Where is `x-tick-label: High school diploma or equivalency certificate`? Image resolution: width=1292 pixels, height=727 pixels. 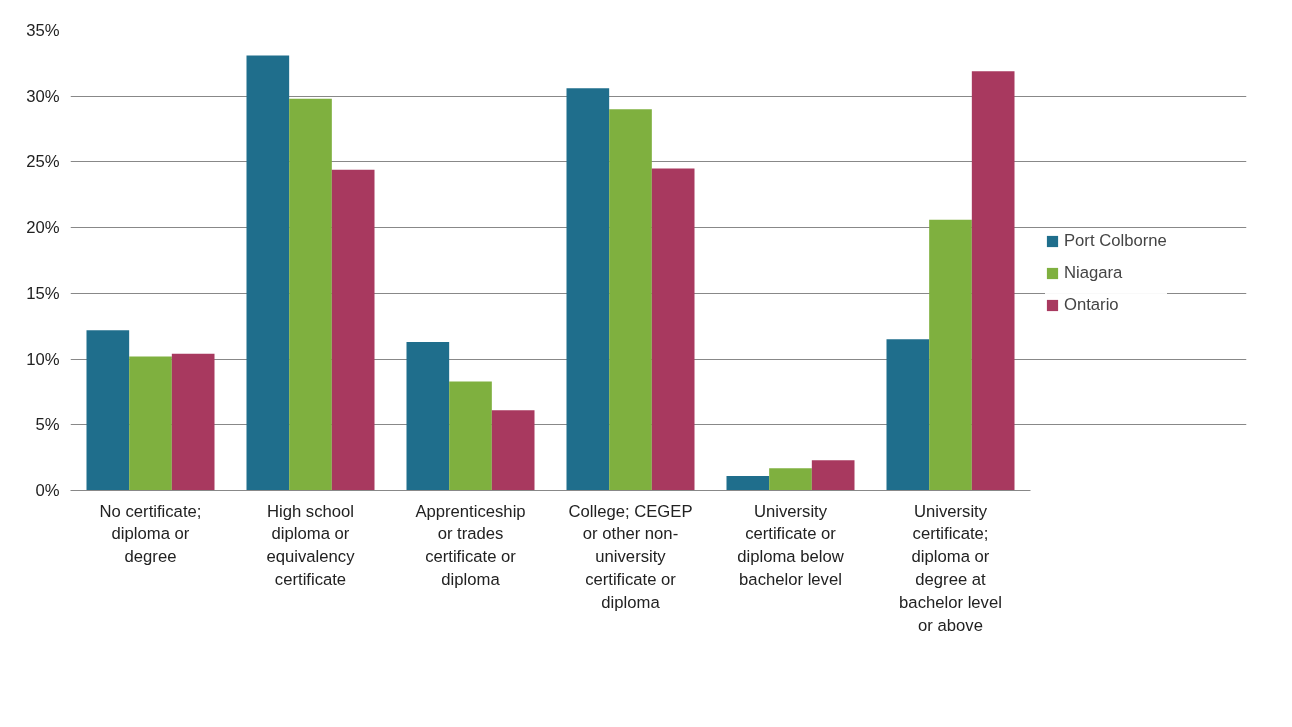
x-tick-label: High school diploma or equivalency certificate is located at coordinates (311, 545).